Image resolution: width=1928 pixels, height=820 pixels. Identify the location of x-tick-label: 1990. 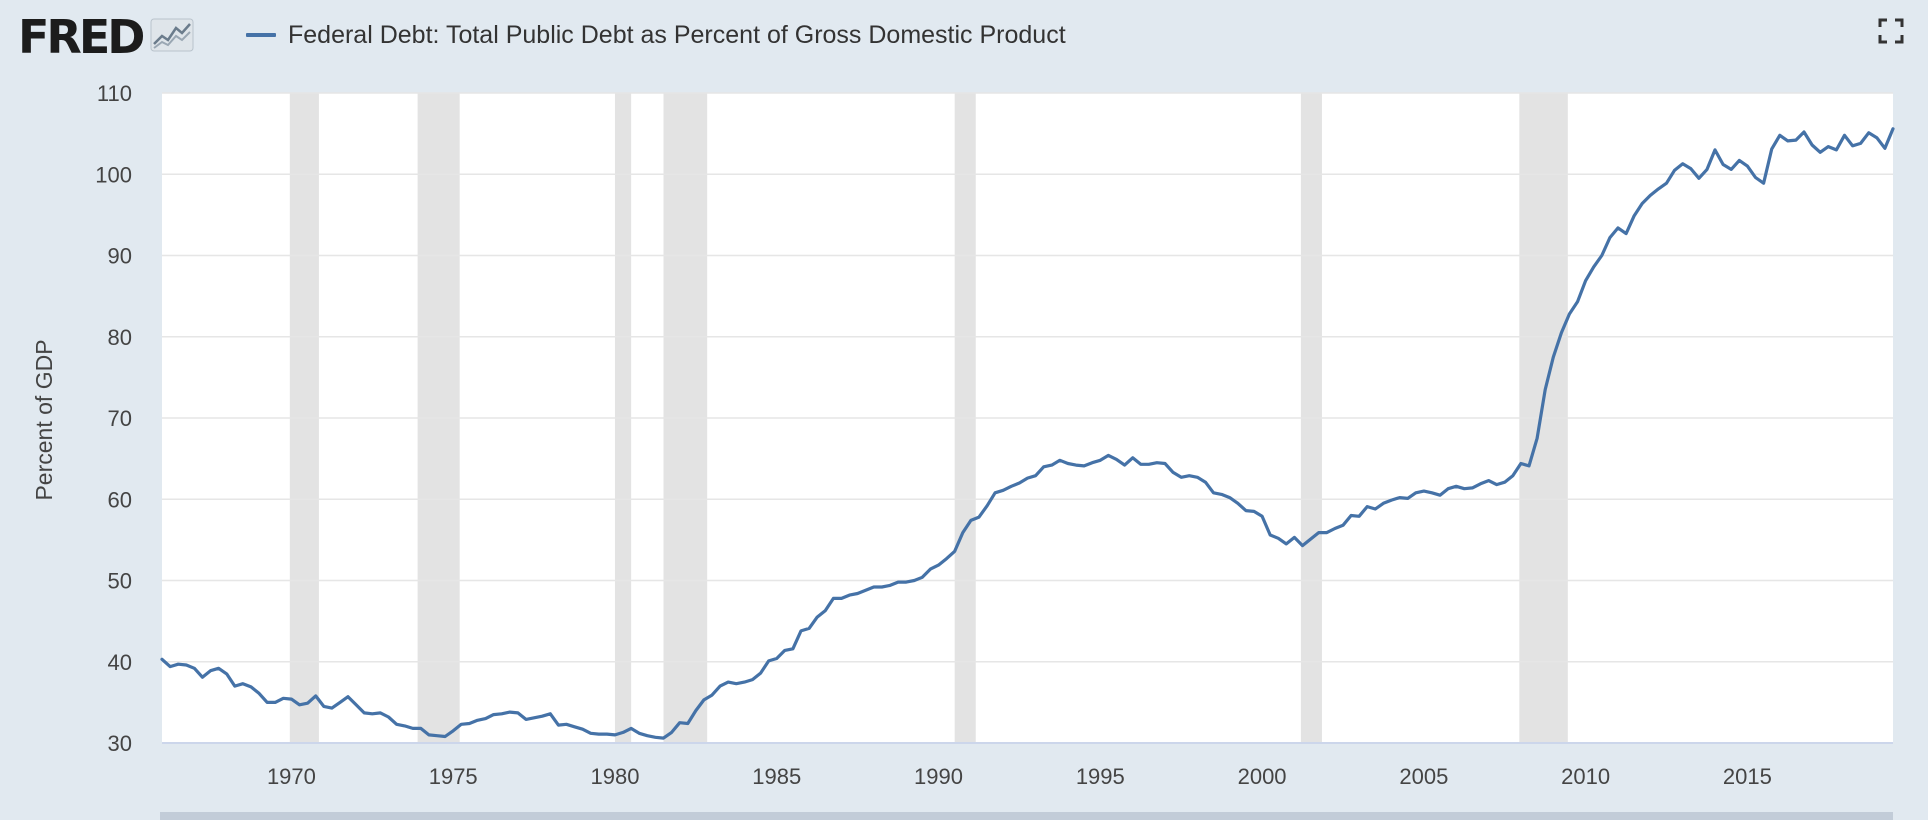
(938, 776).